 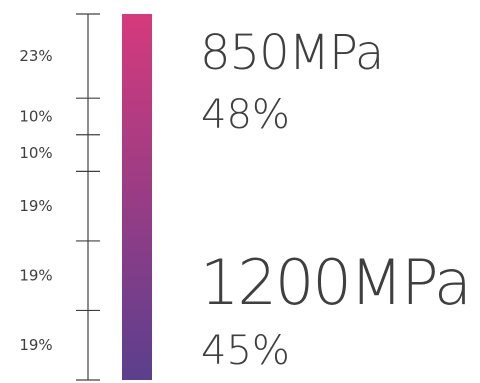 I want to click on segment-label-1: 10%, so click(x=35, y=116).